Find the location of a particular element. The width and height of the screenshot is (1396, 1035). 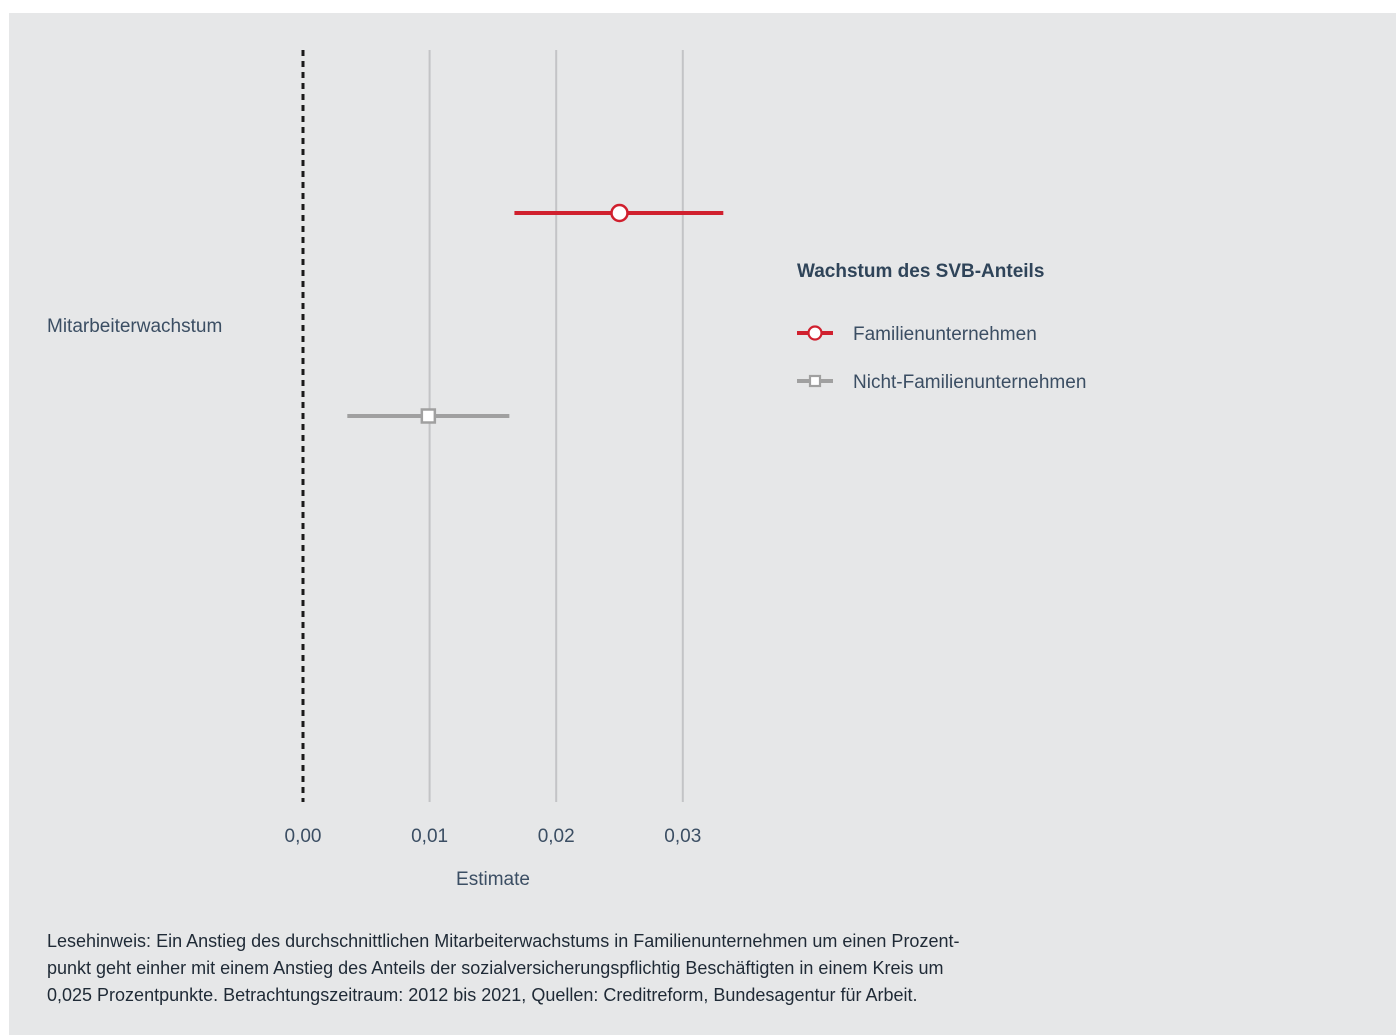

x-tick-label: 0,03 is located at coordinates (682, 836).